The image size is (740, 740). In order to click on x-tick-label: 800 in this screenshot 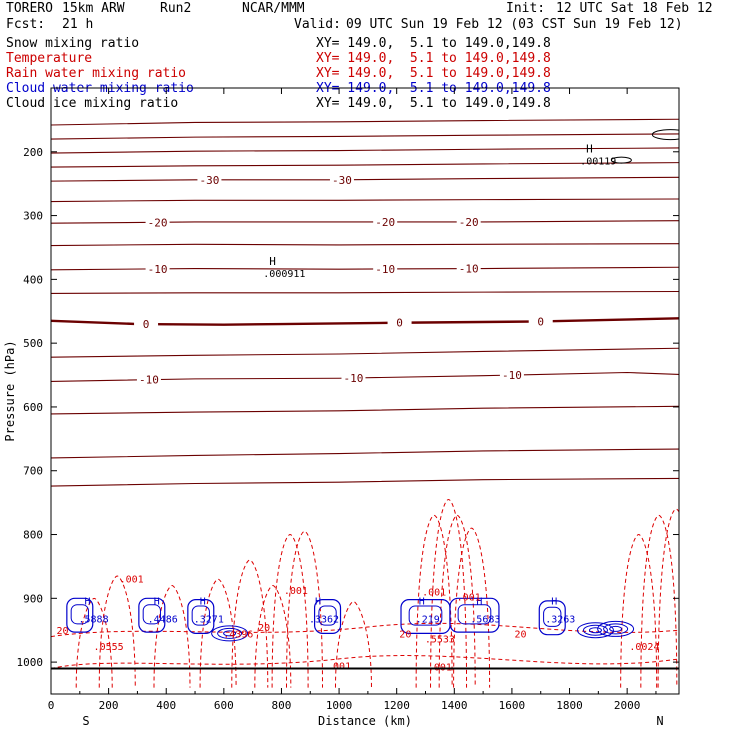, I will do `click(282, 705)`.